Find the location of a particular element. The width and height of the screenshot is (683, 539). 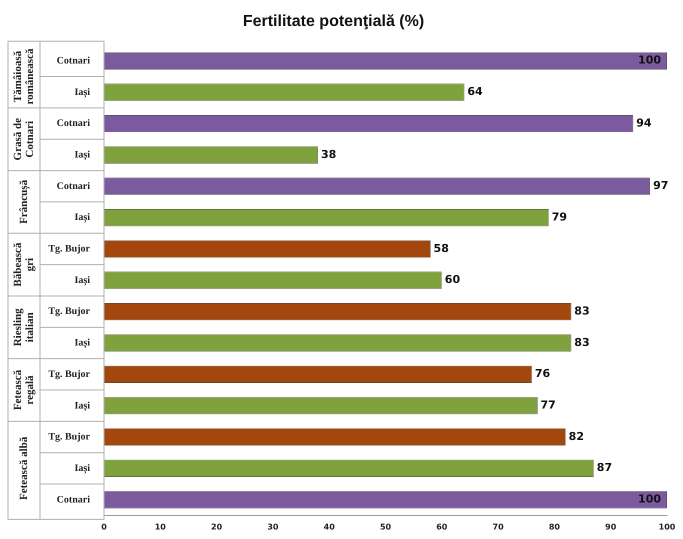

x-tick-label: 60 is located at coordinates (442, 527).